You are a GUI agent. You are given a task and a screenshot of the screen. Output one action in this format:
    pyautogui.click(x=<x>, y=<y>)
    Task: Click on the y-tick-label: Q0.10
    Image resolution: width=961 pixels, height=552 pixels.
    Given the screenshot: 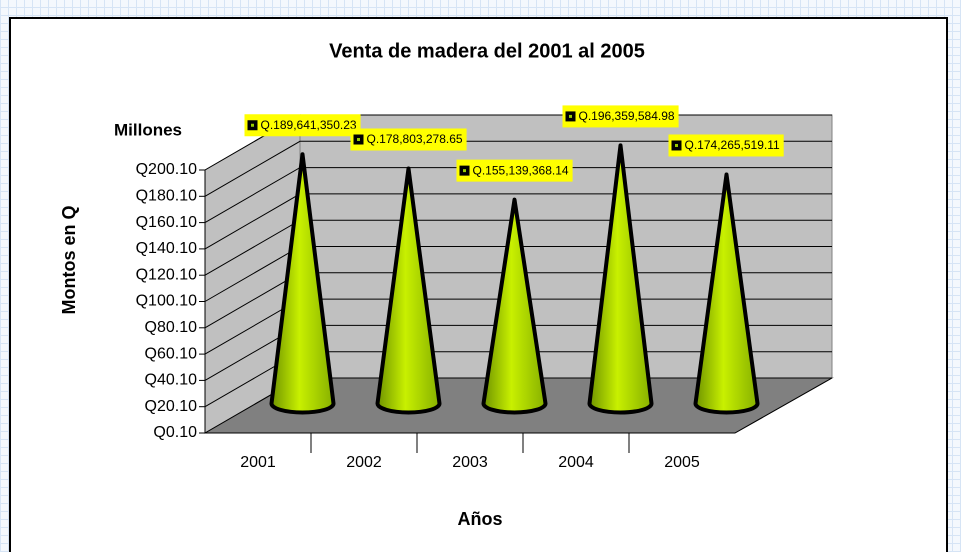 What is the action you would take?
    pyautogui.click(x=175, y=432)
    